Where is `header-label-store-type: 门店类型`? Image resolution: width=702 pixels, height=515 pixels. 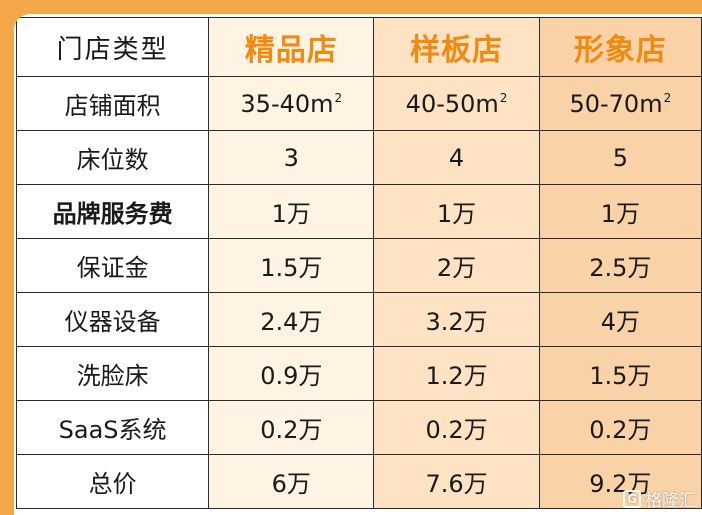 header-label-store-type: 门店类型 is located at coordinates (112, 47).